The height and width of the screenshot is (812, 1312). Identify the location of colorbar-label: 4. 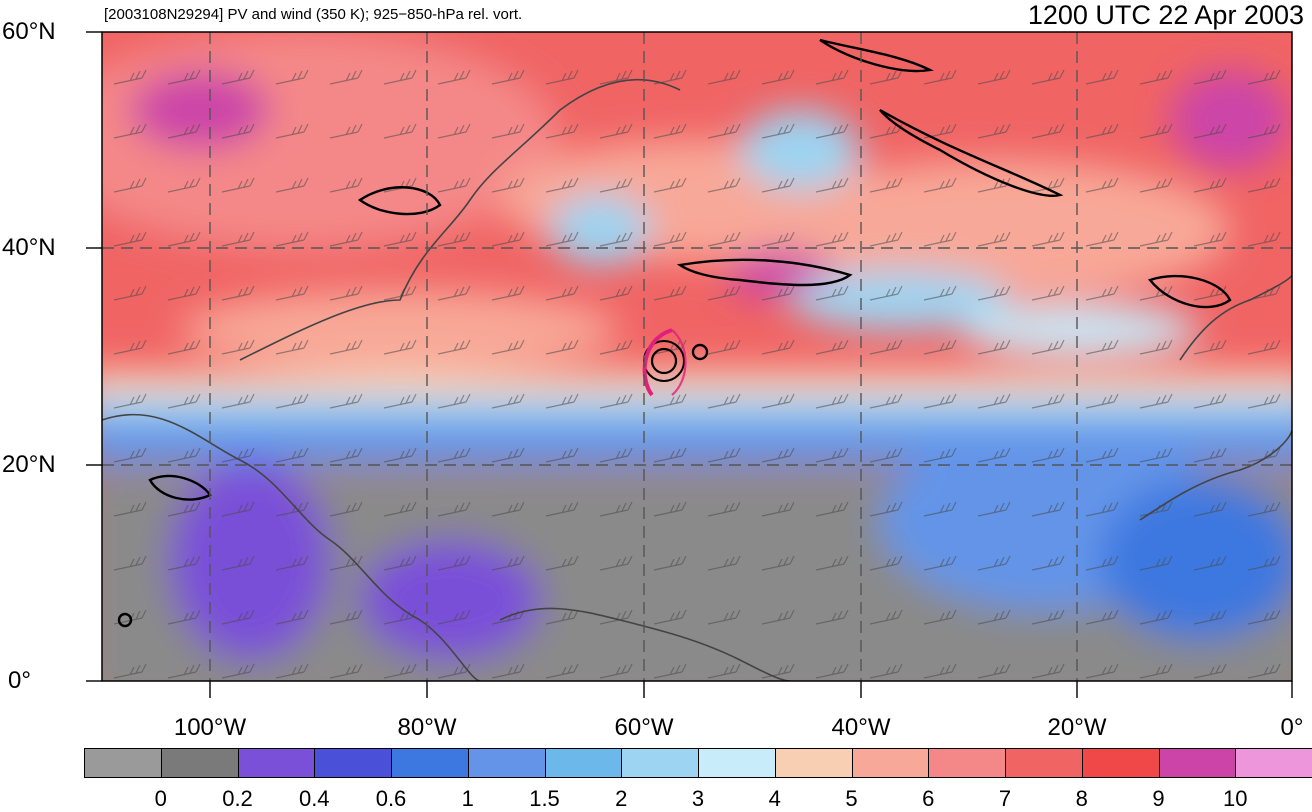
(774, 798).